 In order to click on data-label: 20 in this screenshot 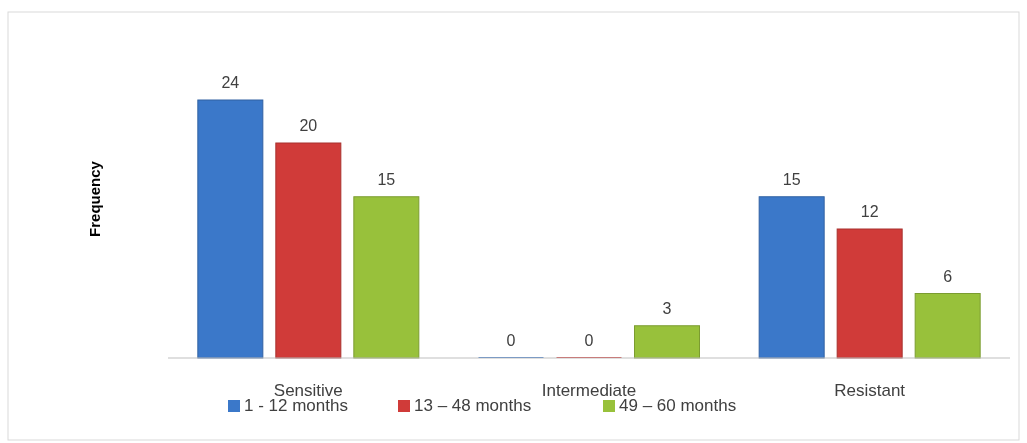, I will do `click(308, 125)`.